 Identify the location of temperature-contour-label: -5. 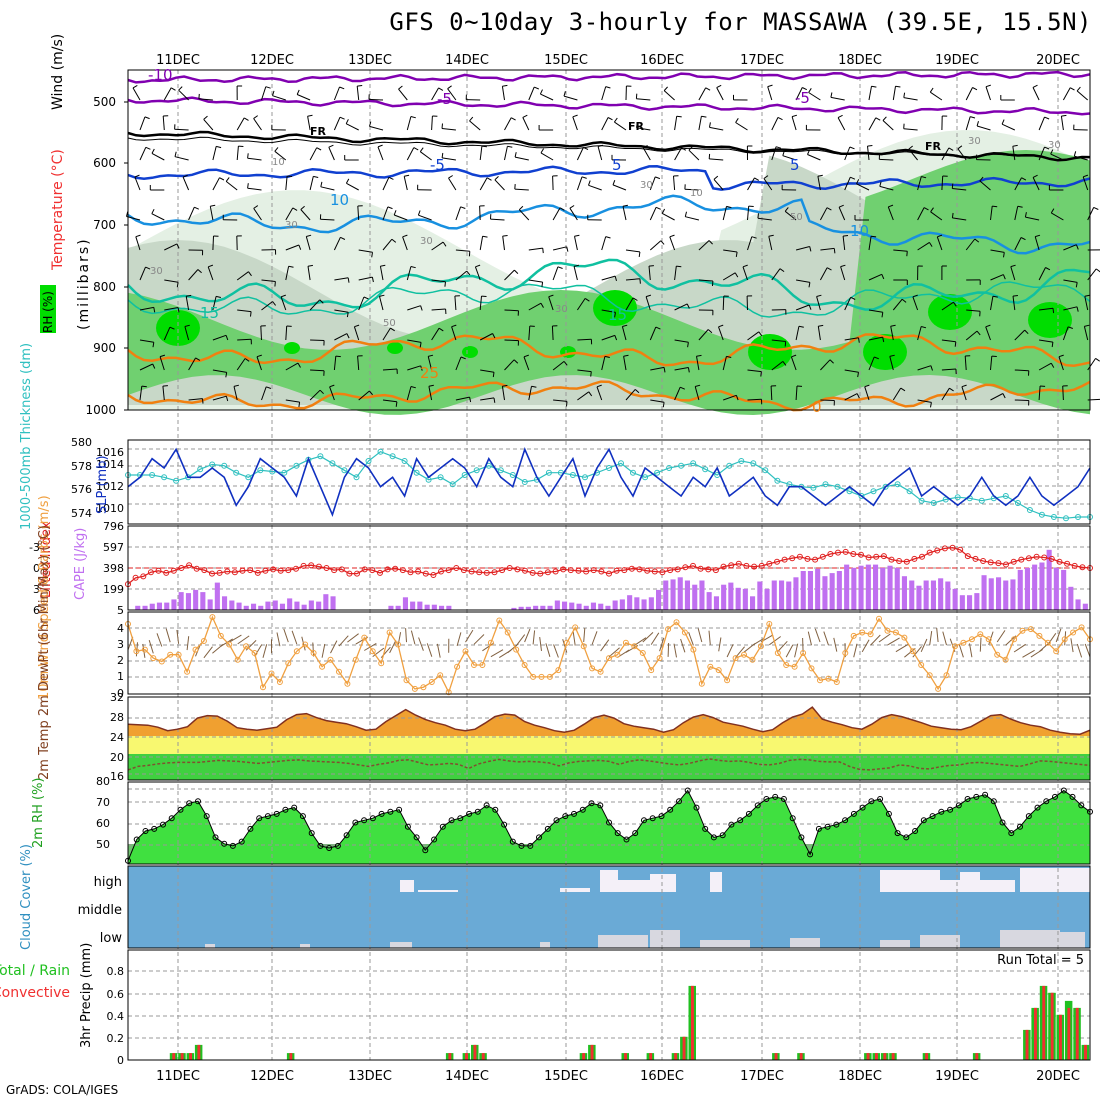
(802, 98).